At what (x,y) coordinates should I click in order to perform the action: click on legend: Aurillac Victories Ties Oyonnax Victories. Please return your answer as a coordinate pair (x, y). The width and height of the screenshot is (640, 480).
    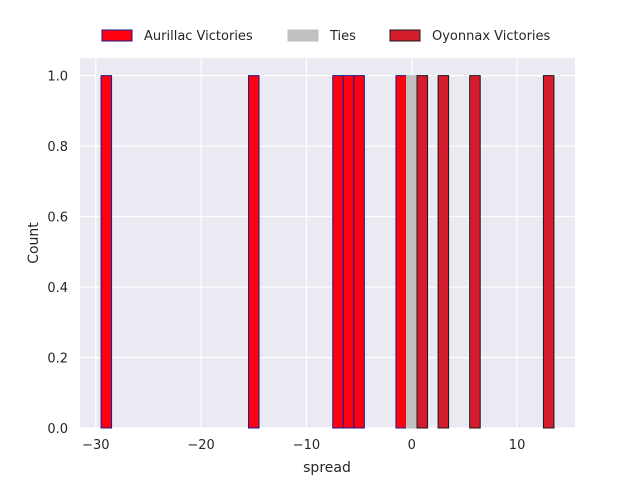
    Looking at the image, I should click on (326, 36).